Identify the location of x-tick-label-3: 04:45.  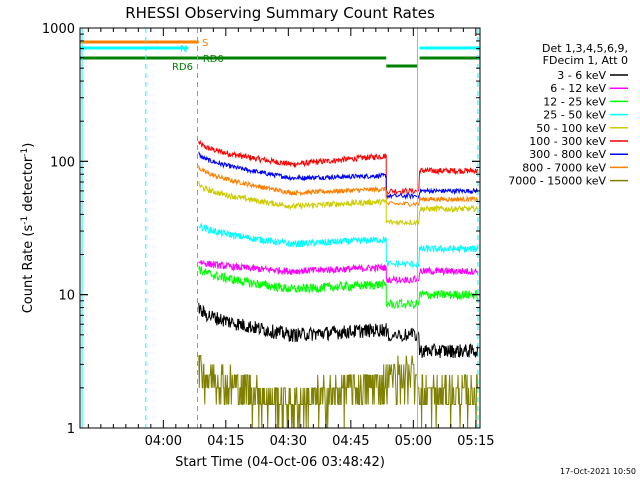
(350, 441).